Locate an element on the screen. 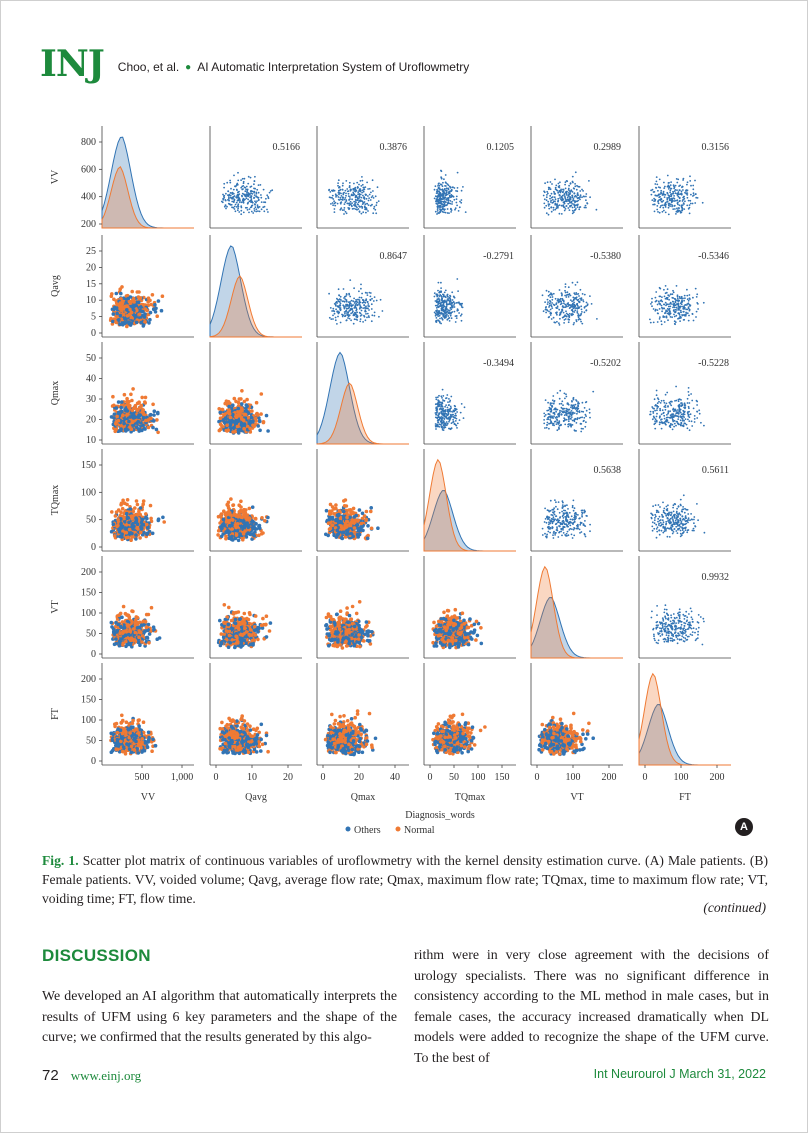 The width and height of the screenshot is (808, 1133). correlation-value: -0.5380 is located at coordinates (605, 256).